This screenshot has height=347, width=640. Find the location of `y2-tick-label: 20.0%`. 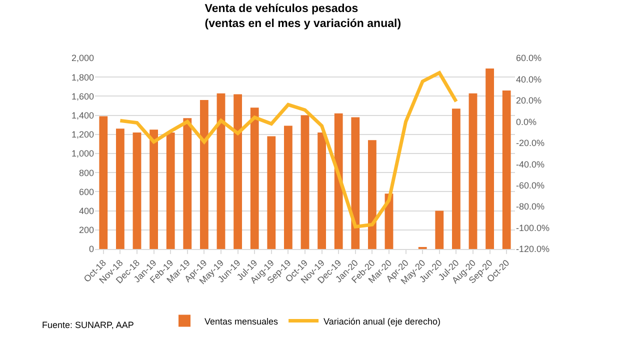

y2-tick-label: 20.0% is located at coordinates (529, 101).